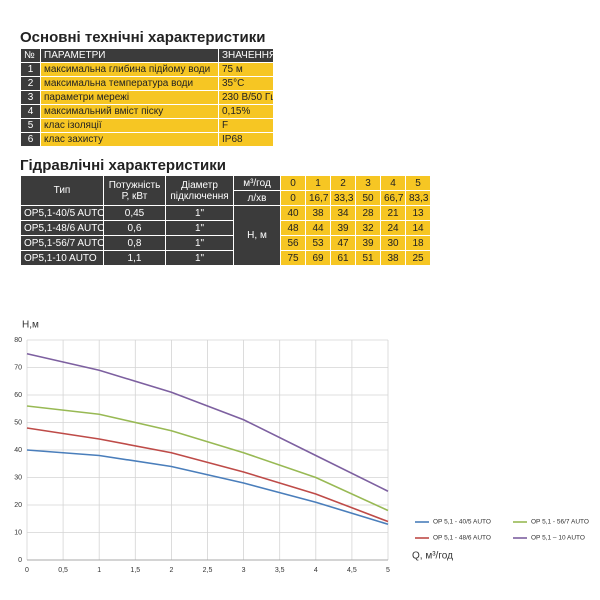 The width and height of the screenshot is (600, 600). What do you see at coordinates (30, 125) in the screenshot?
I see `cell: 5` at bounding box center [30, 125].